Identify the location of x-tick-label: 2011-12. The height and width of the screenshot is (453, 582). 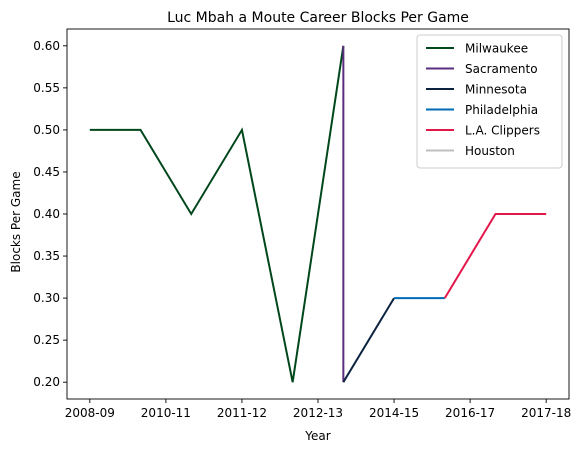
(242, 413).